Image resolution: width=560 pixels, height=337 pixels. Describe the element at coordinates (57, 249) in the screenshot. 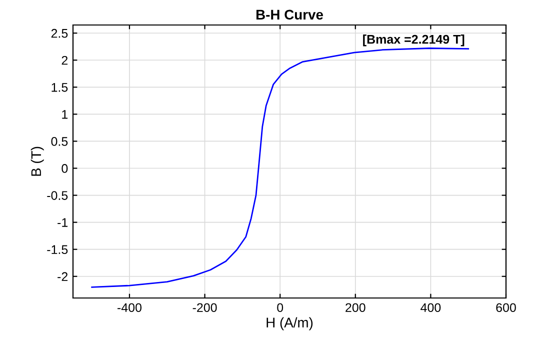

I see `y-tick-label: -1.5` at that location.